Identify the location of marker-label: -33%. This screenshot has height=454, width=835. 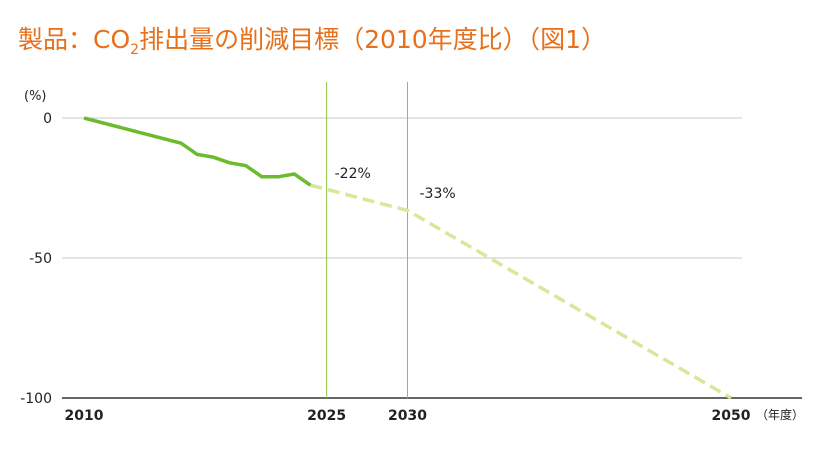
(438, 194).